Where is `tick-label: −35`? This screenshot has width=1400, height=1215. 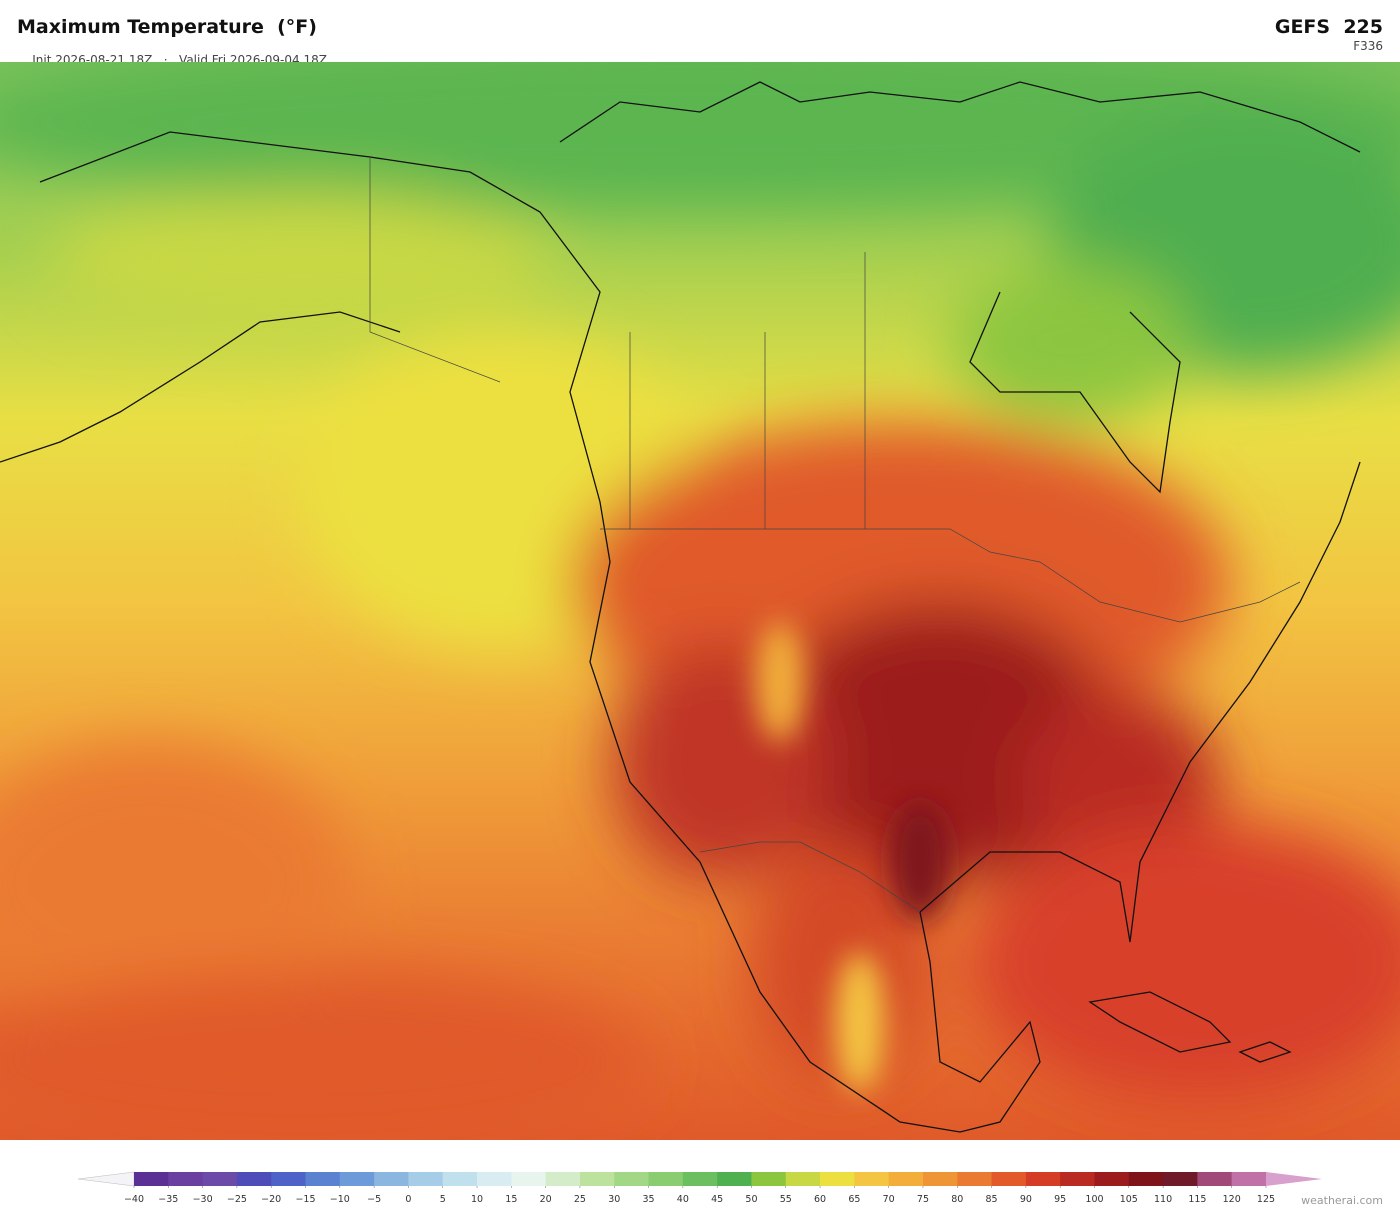 tick-label: −35 is located at coordinates (168, 1199).